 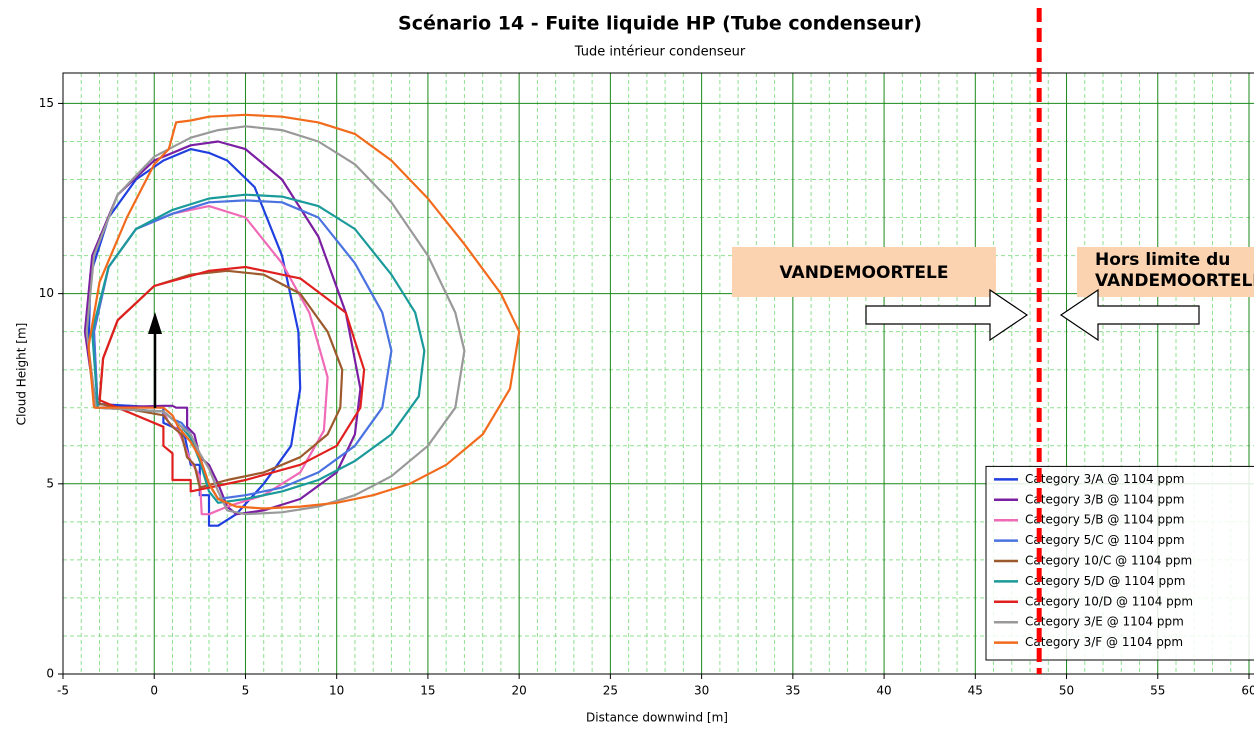 I want to click on legend-label: Category 5/D @ 1104 ppm, so click(x=1105, y=581).